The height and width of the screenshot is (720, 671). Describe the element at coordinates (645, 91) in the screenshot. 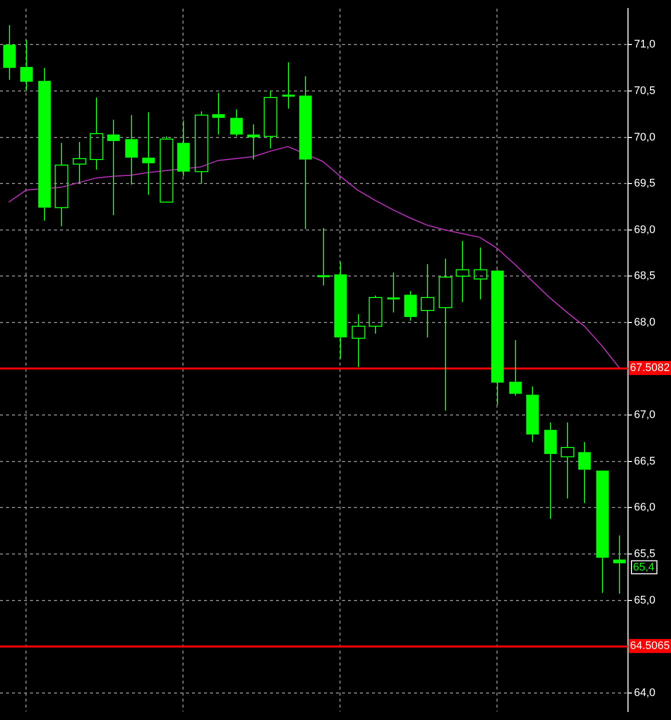

I see `y-tick-label: 70,5` at that location.